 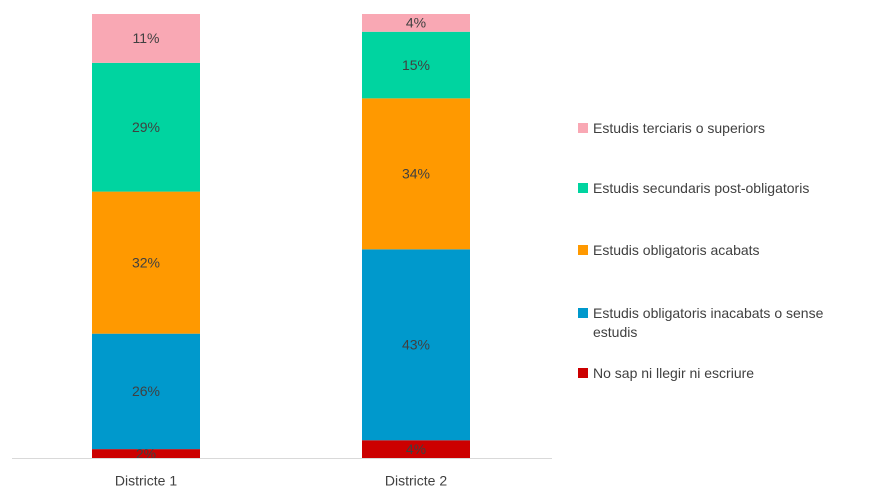 I want to click on x-tick-label: Districte 1, so click(x=146, y=481).